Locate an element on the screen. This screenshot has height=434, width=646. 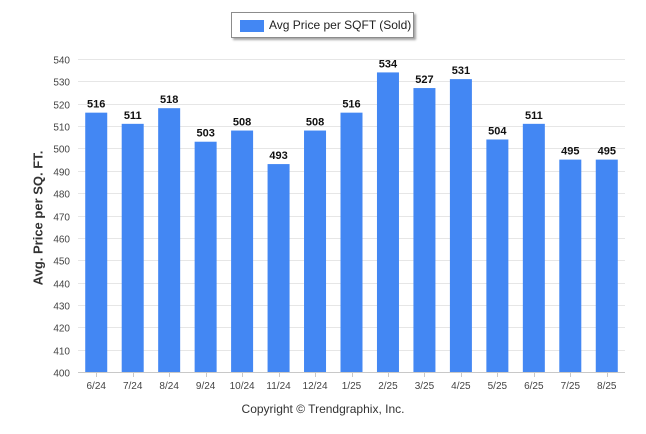
data-label: 504 is located at coordinates (497, 131).